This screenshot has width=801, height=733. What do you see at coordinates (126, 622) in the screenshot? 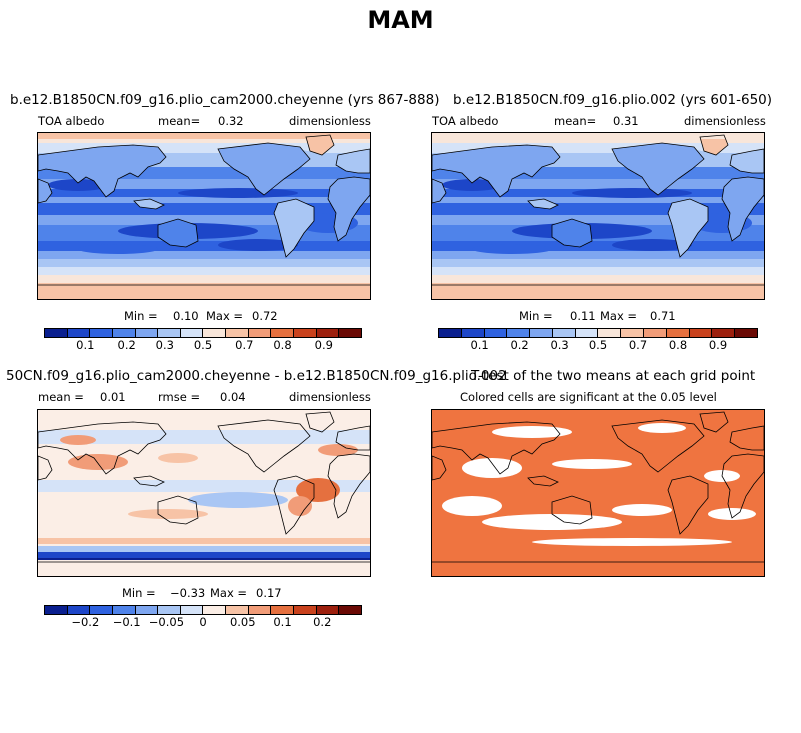
I see `panel3-tick: −0.1` at bounding box center [126, 622].